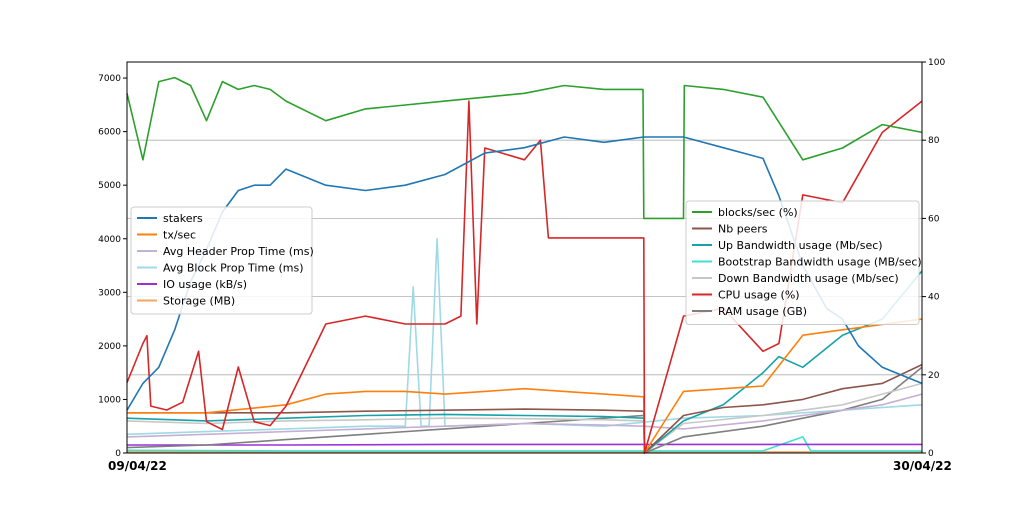 Image resolution: width=1024 pixels, height=508 pixels. I want to click on series-line-io-usage-kb-s, so click(524, 444).